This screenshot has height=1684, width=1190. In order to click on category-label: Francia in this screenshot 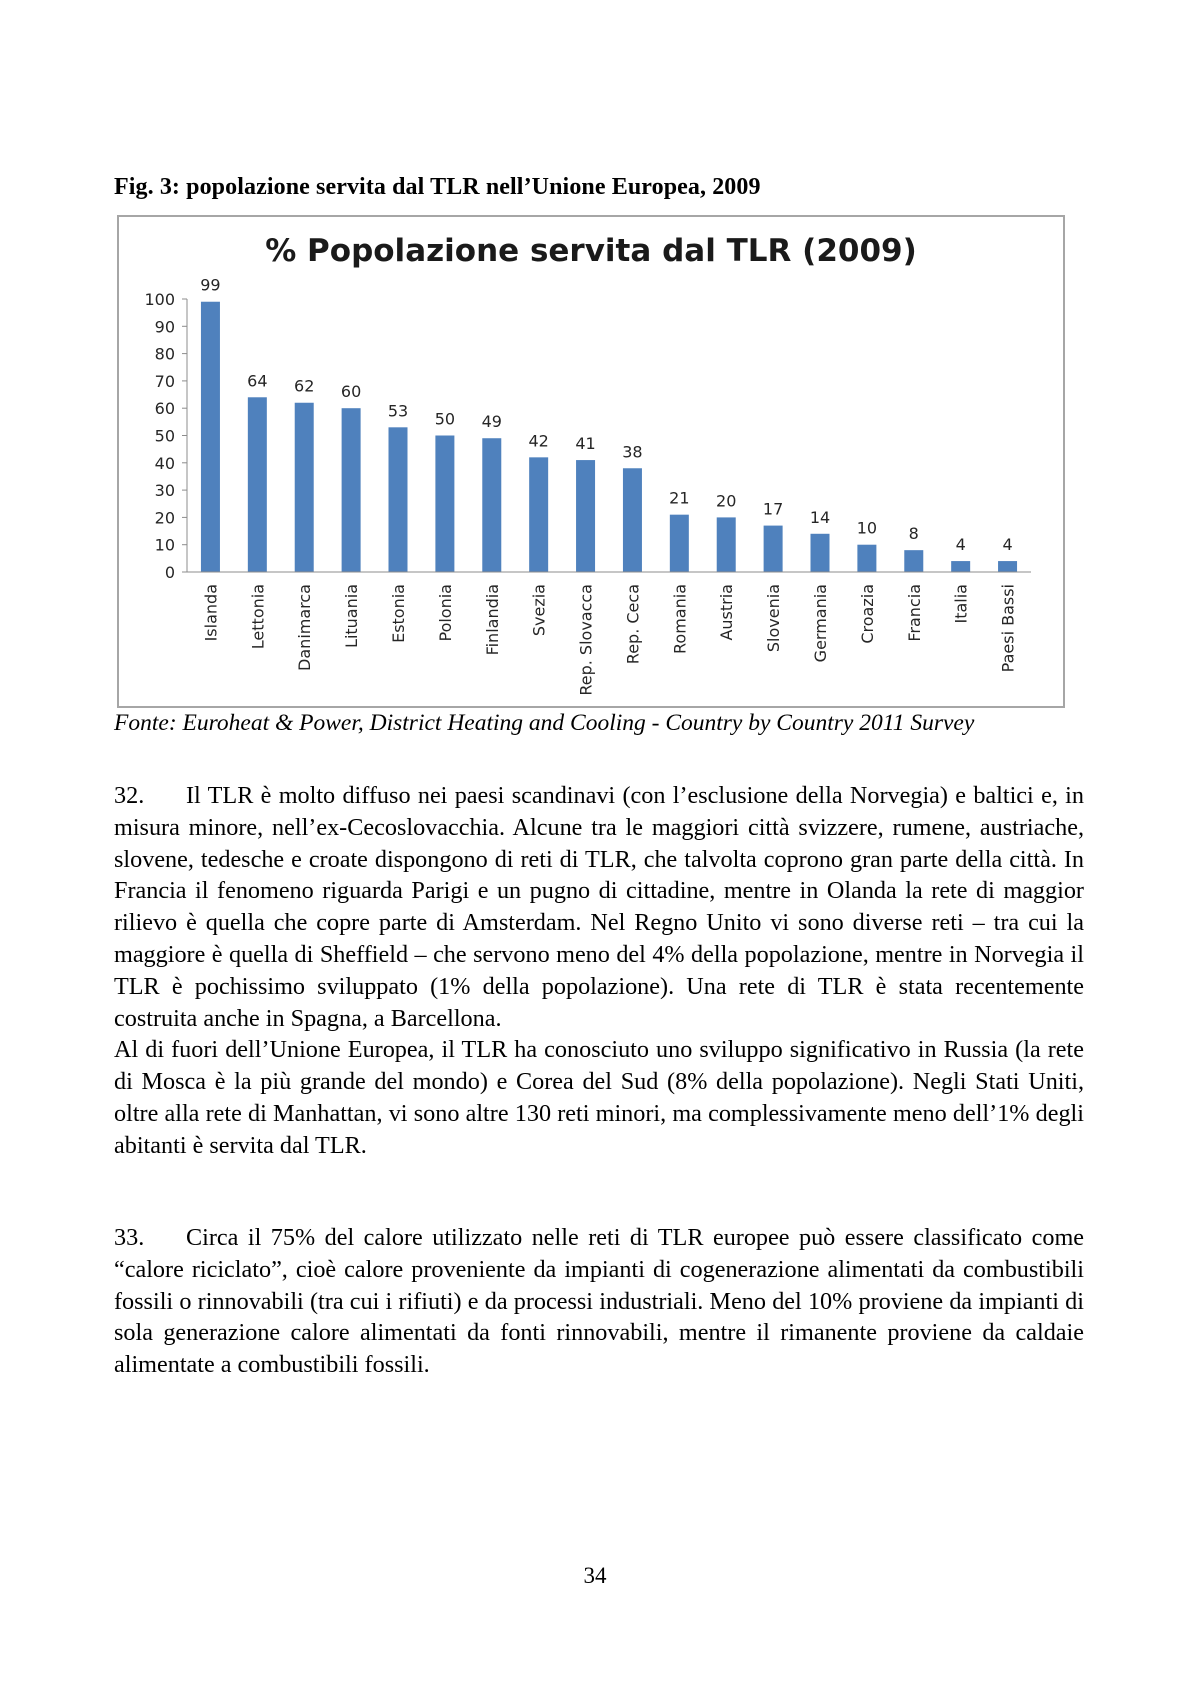, I will do `click(914, 613)`.